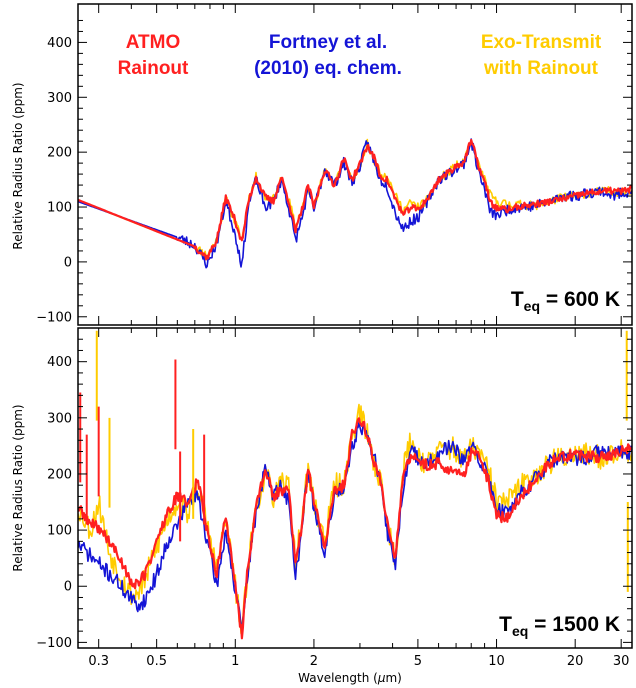 This screenshot has height=688, width=636. What do you see at coordinates (54, 317) in the screenshot?
I see `top-ytick-label: −100` at bounding box center [54, 317].